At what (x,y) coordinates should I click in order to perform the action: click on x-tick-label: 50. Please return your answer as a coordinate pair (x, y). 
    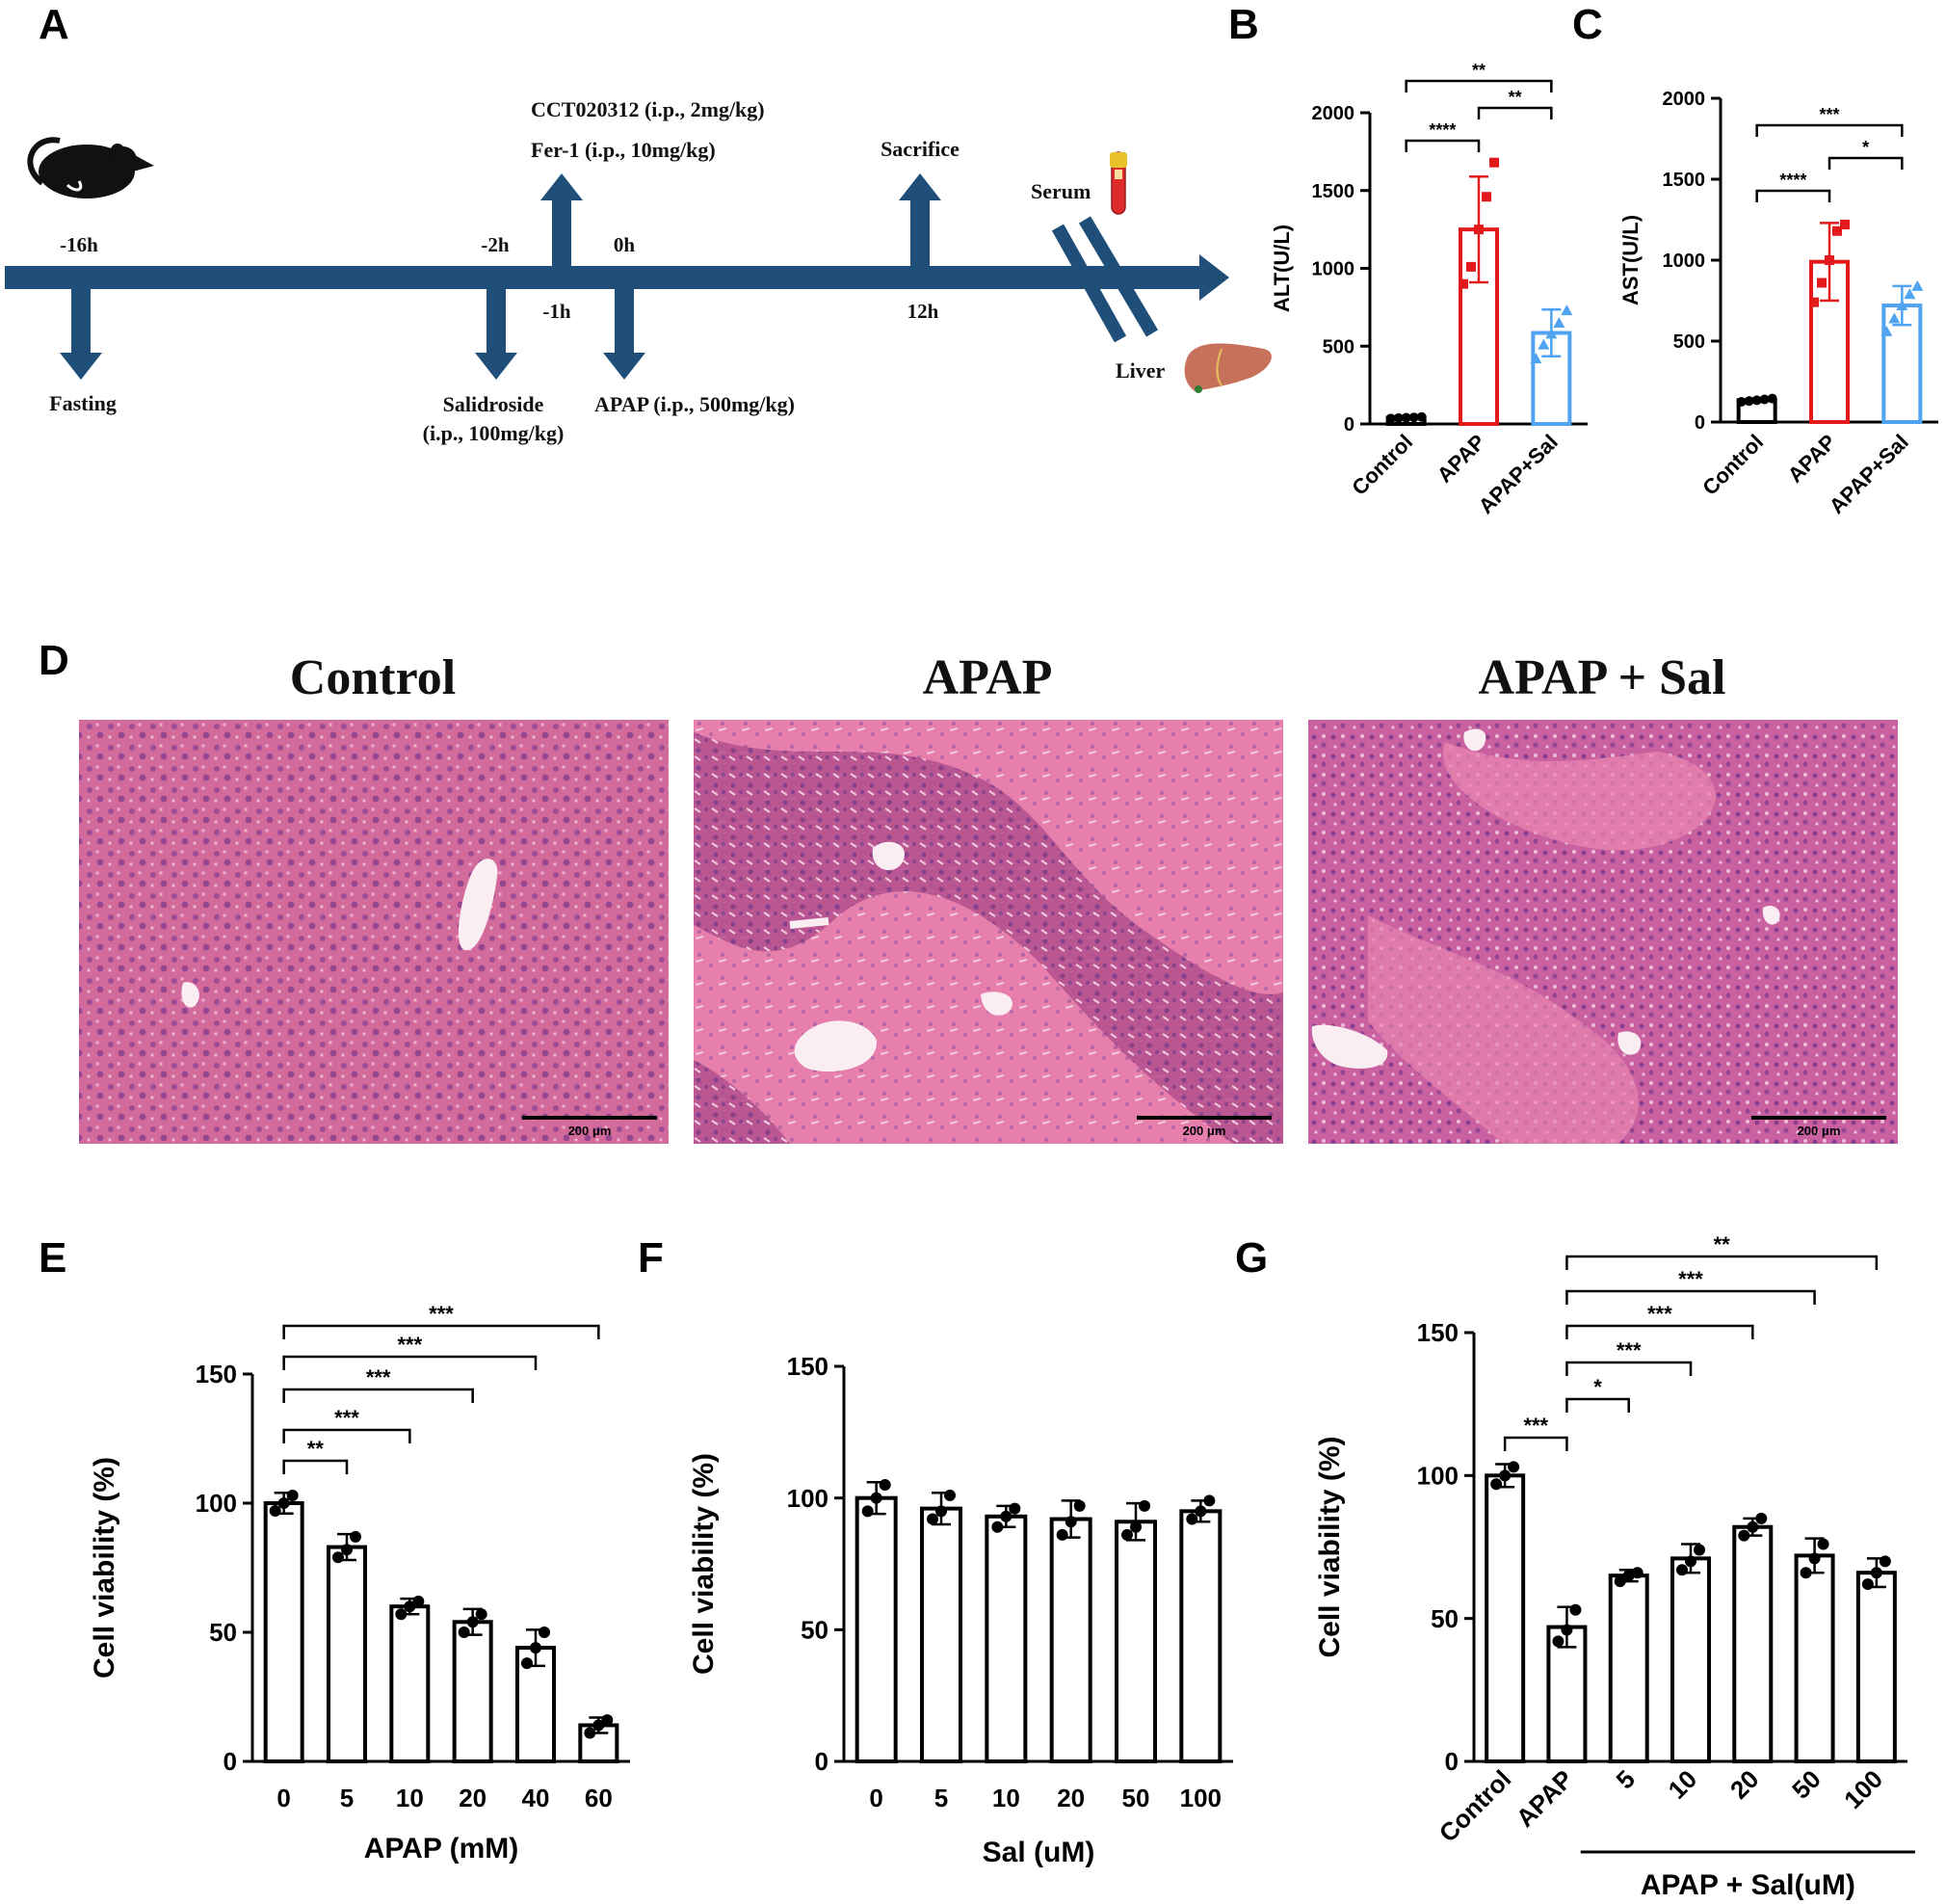
    Looking at the image, I should click on (1806, 1784).